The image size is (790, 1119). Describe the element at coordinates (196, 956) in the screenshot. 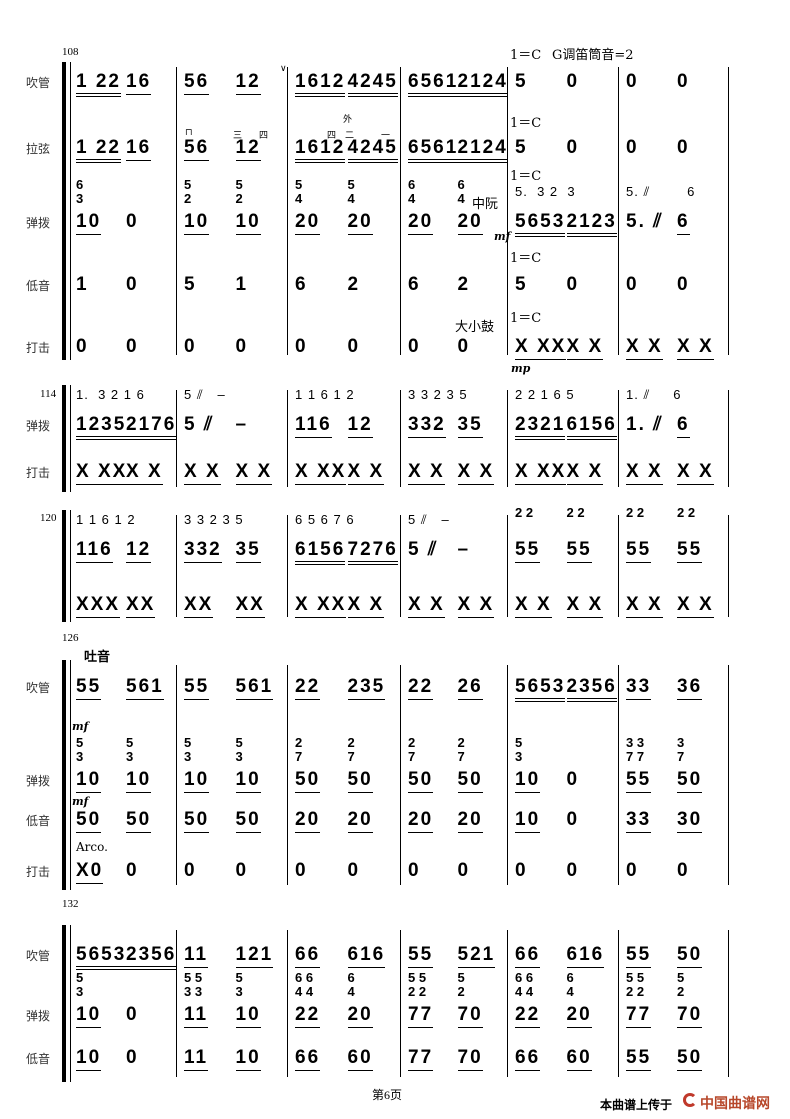

I see `note-group: 11` at that location.